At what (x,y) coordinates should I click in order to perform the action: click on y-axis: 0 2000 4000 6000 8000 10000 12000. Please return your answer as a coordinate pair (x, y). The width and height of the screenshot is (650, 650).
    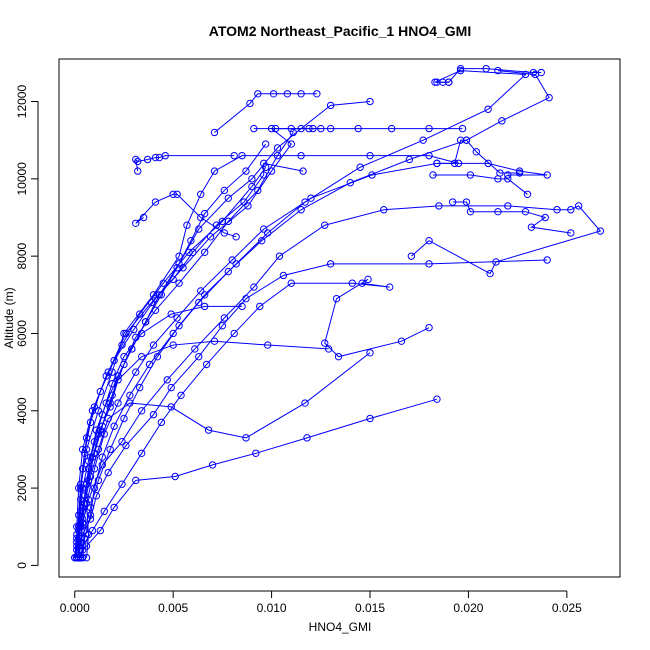
    Looking at the image, I should click on (27, 327).